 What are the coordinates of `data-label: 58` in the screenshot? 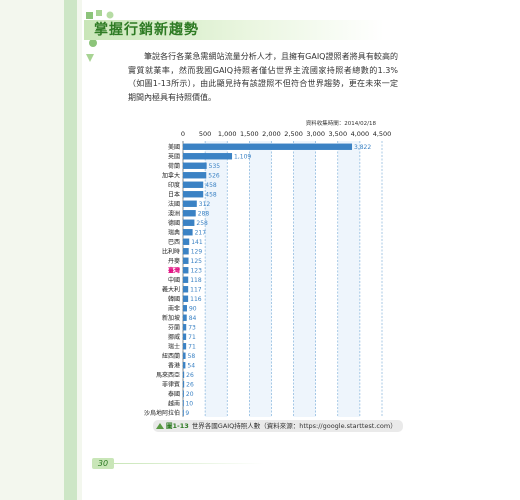 It's located at (192, 356).